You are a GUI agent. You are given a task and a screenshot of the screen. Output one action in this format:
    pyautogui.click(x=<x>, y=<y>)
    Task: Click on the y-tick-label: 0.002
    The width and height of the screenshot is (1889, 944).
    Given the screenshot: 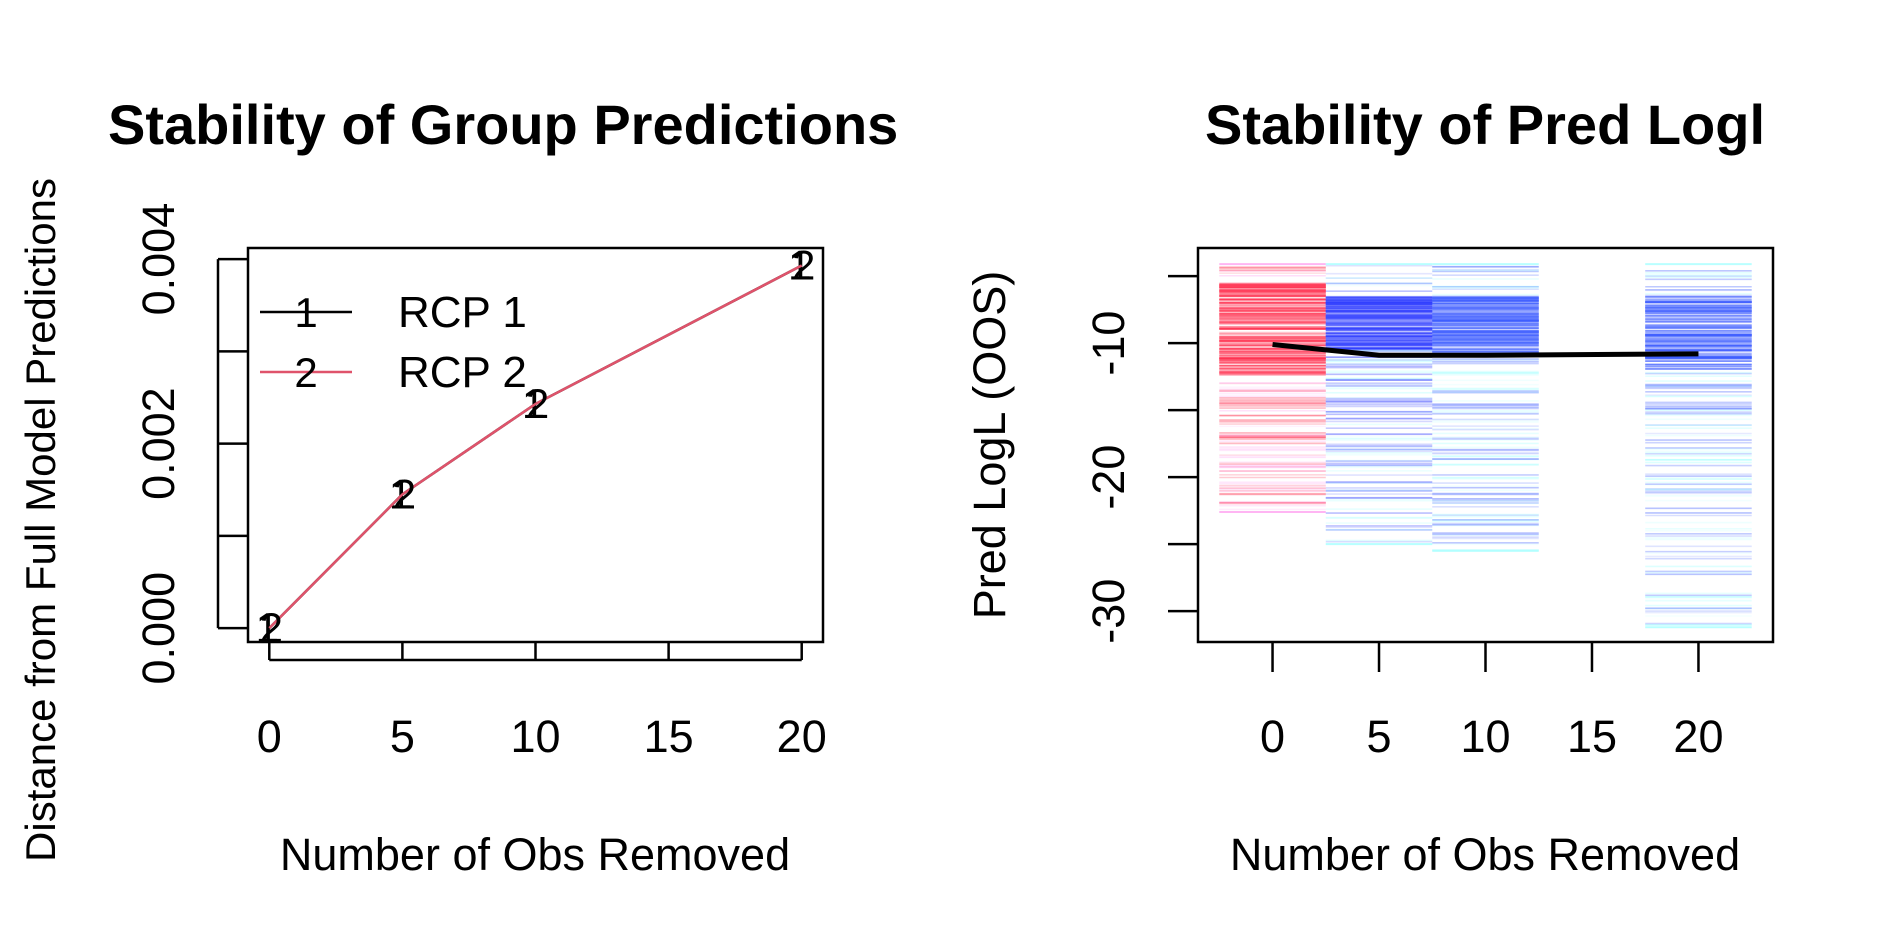 What is the action you would take?
    pyautogui.click(x=158, y=443)
    